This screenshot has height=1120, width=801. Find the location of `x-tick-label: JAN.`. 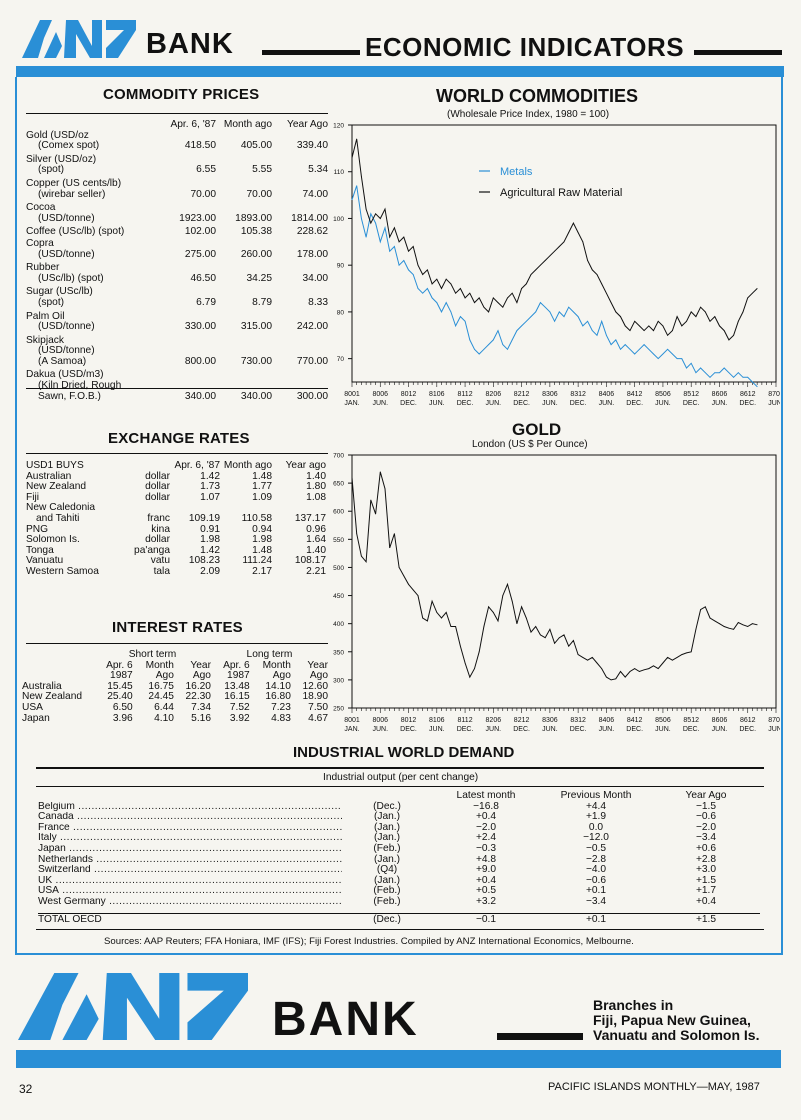

x-tick-label: JAN. is located at coordinates (351, 729).